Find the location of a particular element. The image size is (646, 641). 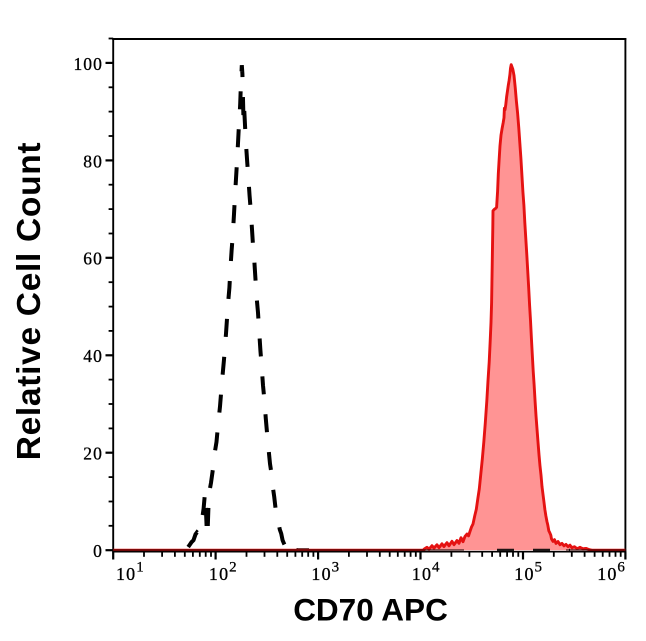

svg-text: CD70 APC is located at coordinates (370, 609).